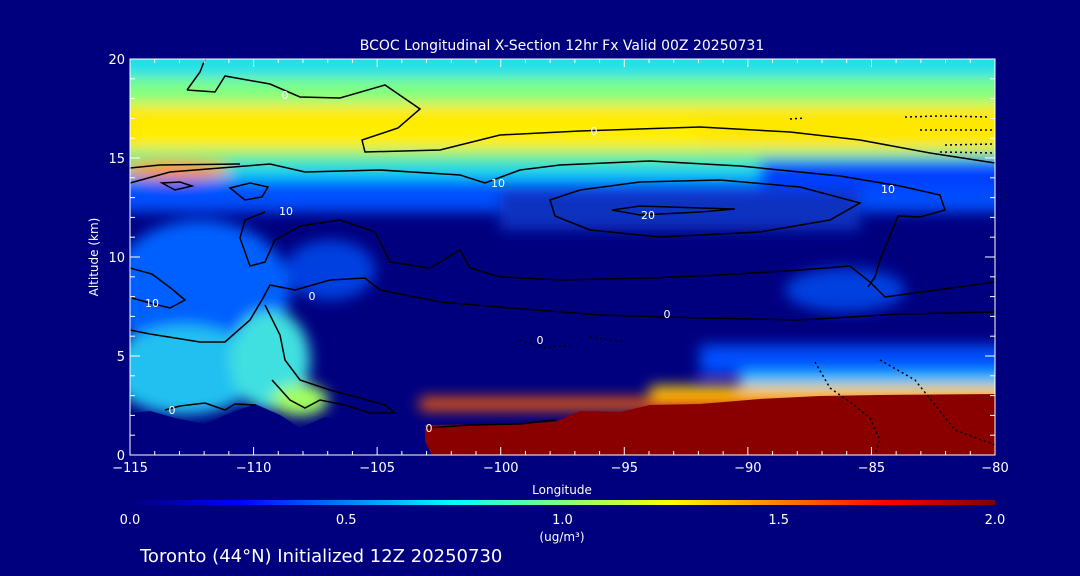  I want to click on contour-zero-surface, so click(490, 424).